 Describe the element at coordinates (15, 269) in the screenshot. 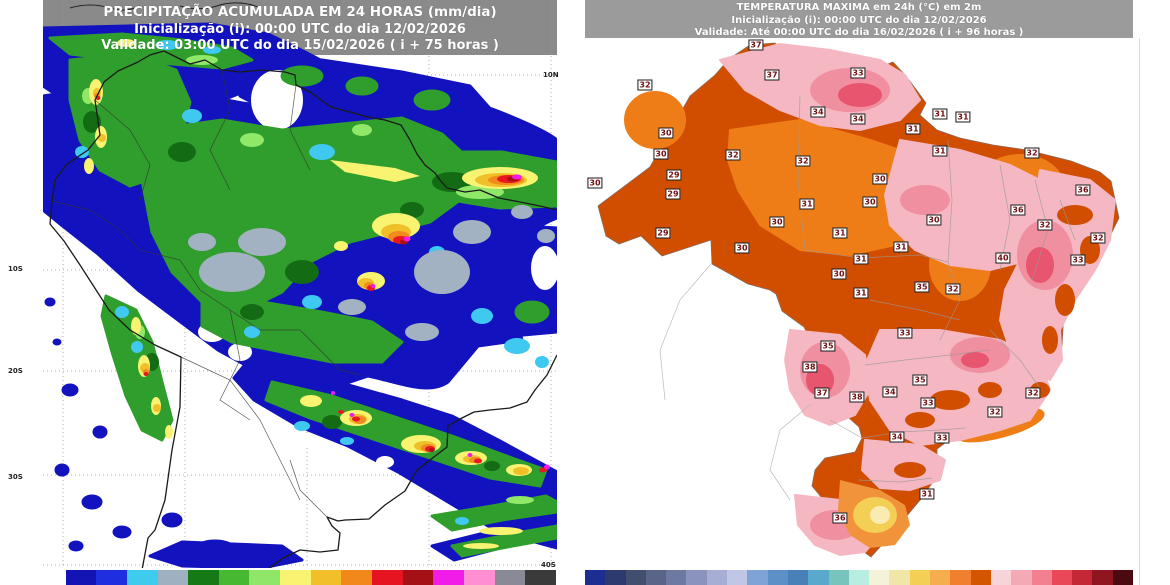

I see `lat-label: 10S` at that location.